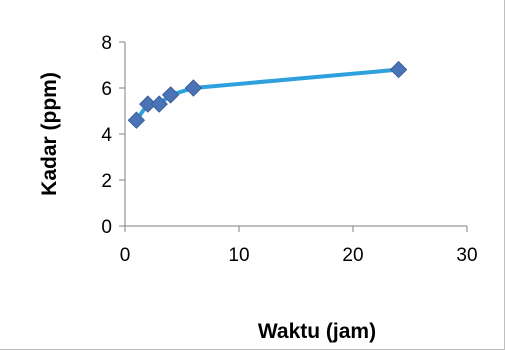  I want to click on y-tick-label: 4, so click(106, 135).